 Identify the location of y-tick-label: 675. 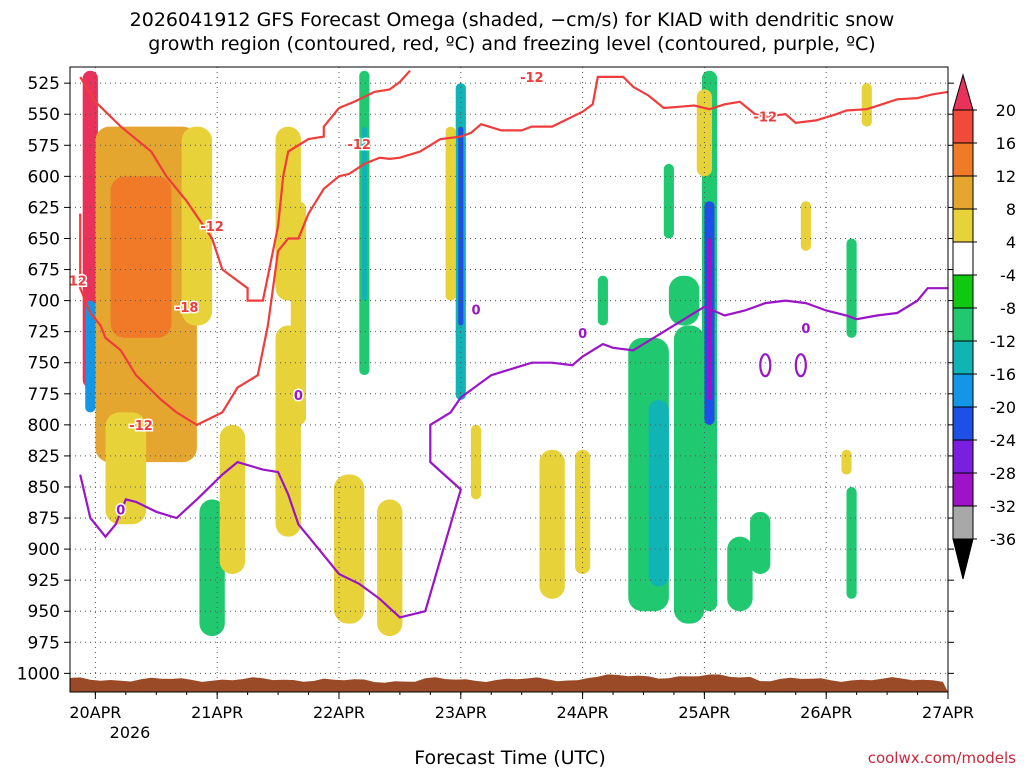
(44, 271).